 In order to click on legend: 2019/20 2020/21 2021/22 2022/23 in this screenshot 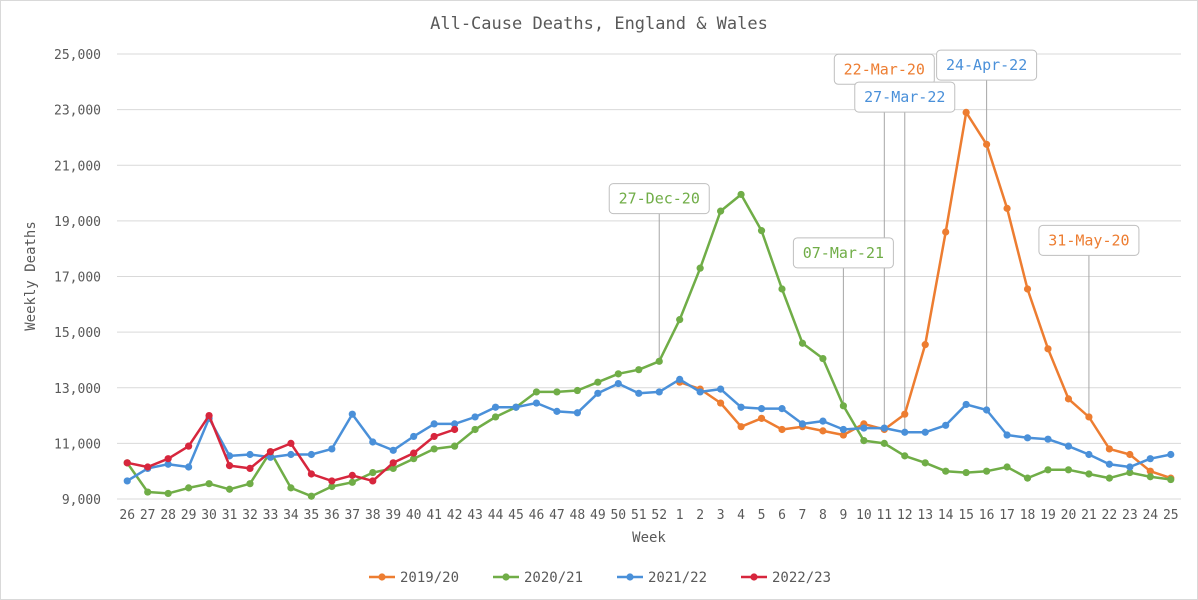, I will do `click(600, 578)`.